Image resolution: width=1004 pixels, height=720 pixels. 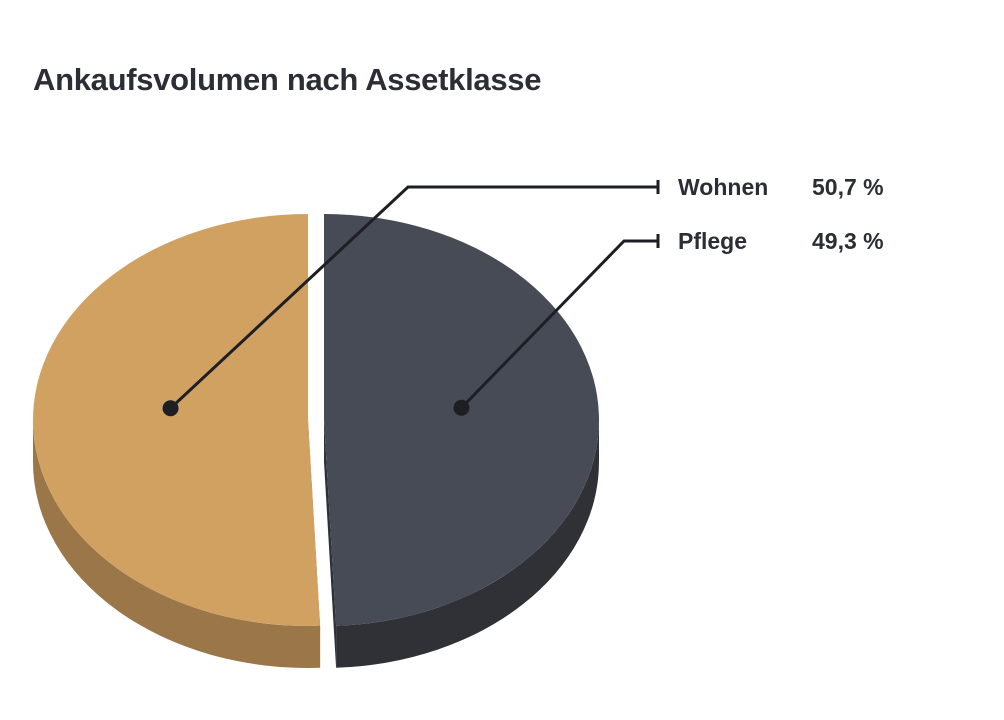 I want to click on legend-label-pflege: Pflege, so click(x=712, y=241).